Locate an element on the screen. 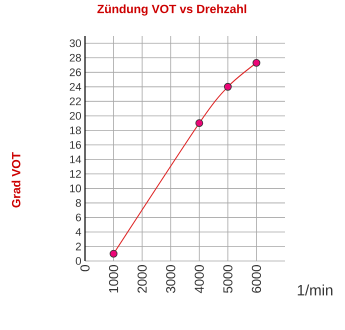  y-tick-label: 26 is located at coordinates (75, 72).